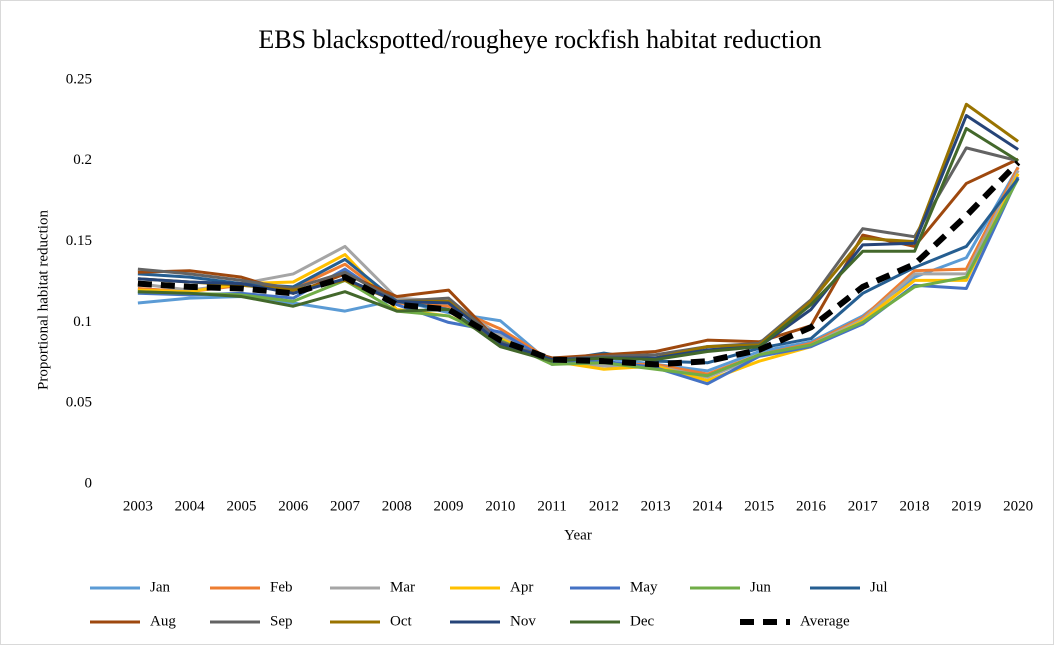  Describe the element at coordinates (811, 506) in the screenshot. I see `x-tick-label: 2016` at that location.